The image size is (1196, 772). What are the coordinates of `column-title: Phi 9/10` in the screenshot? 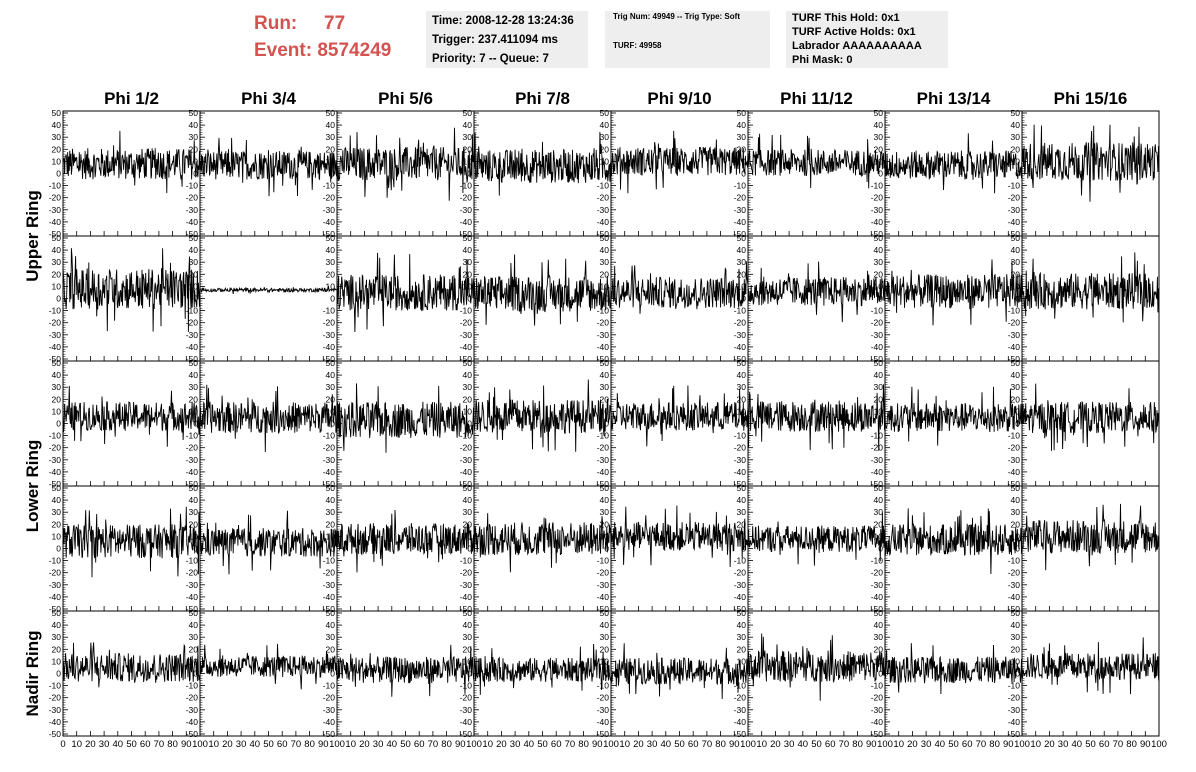 It's located at (679, 98).